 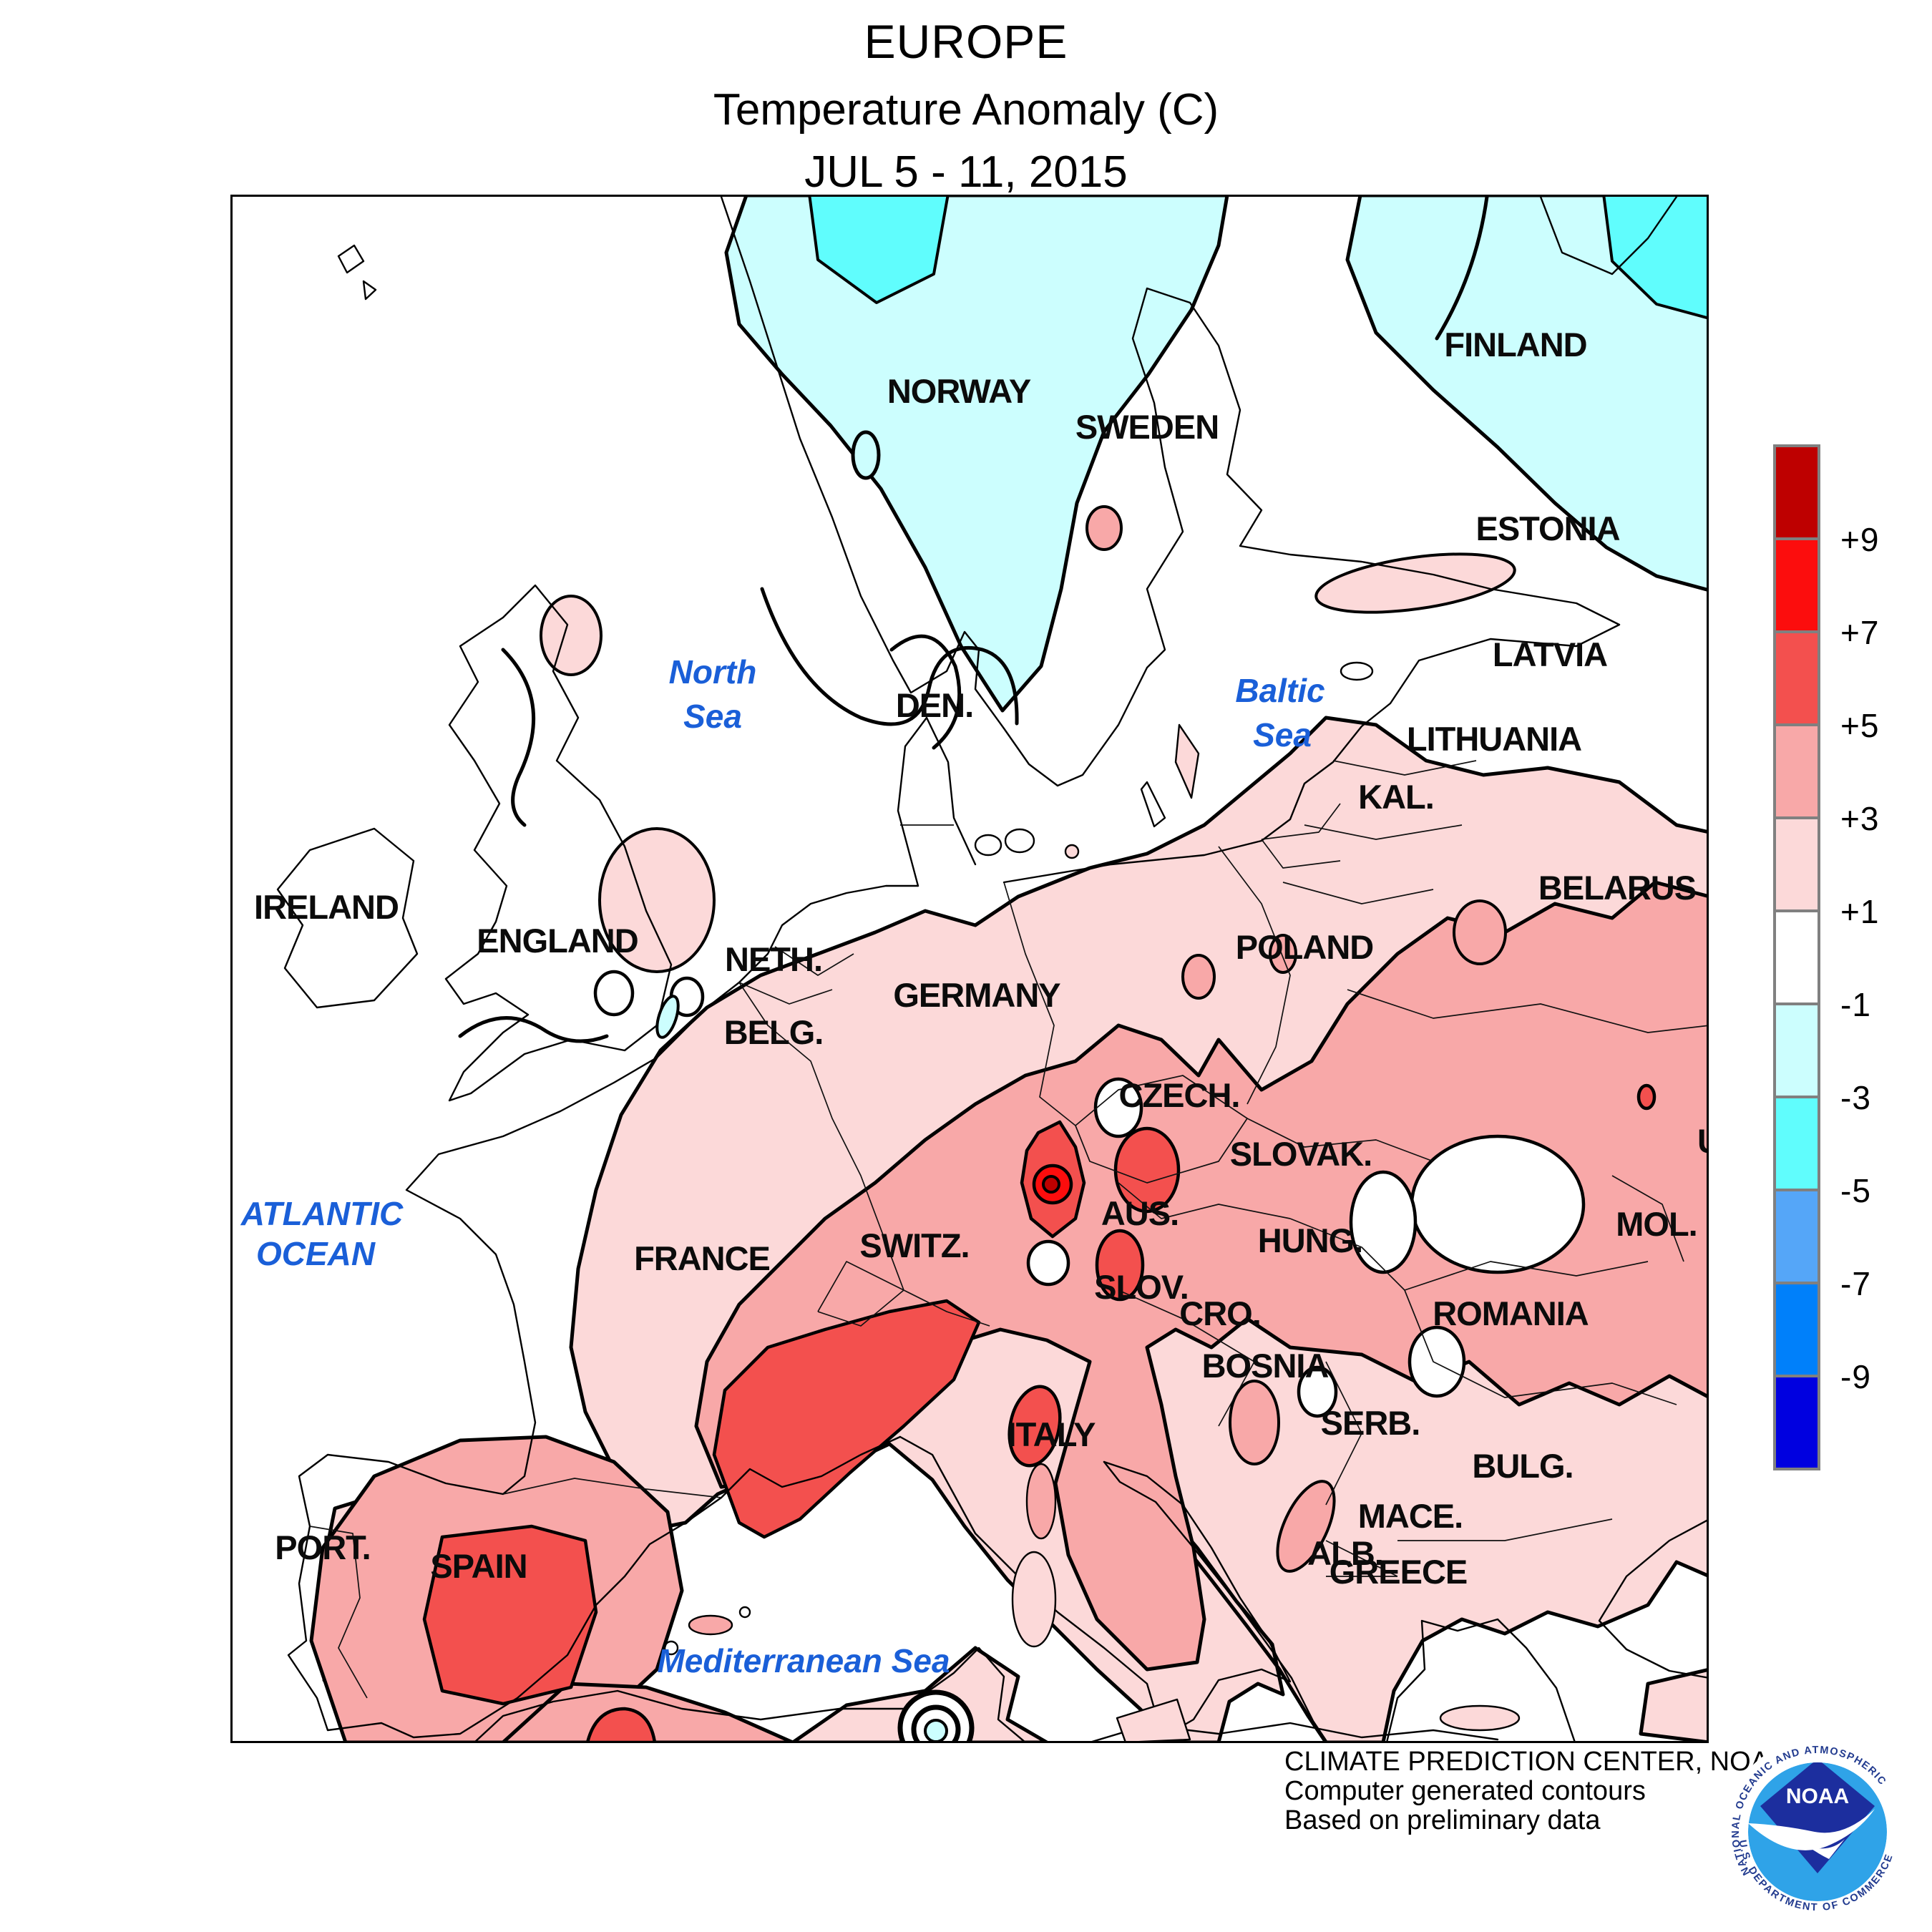 What do you see at coordinates (1817, 1817) in the screenshot?
I see `logo-sky-diamond` at bounding box center [1817, 1817].